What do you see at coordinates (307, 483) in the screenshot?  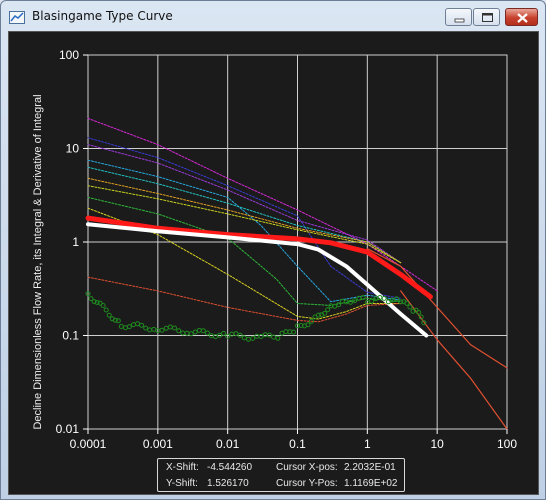 I see `cursor-y-label: Cursor Y-Pos:` at bounding box center [307, 483].